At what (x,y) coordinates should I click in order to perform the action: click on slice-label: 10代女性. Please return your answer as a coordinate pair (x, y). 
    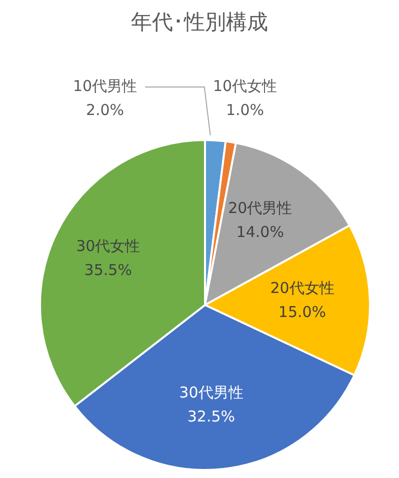
    Looking at the image, I should click on (245, 86).